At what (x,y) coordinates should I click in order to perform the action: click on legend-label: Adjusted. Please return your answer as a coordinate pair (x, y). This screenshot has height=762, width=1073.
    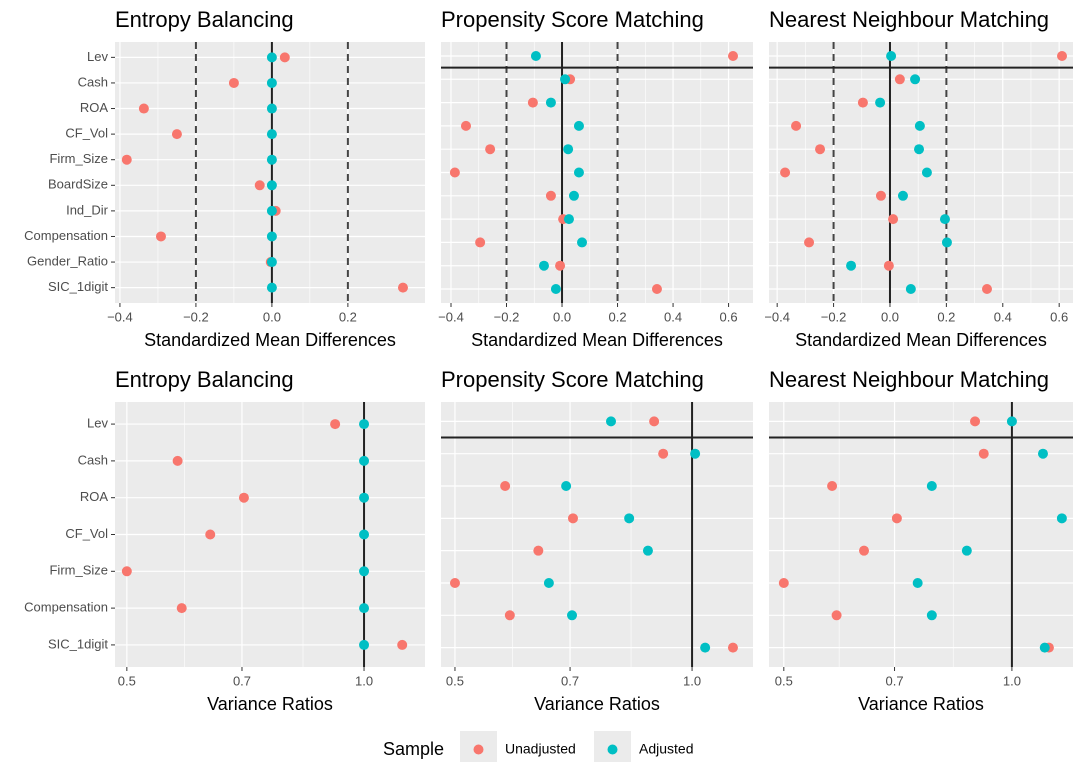
    Looking at the image, I should click on (666, 749).